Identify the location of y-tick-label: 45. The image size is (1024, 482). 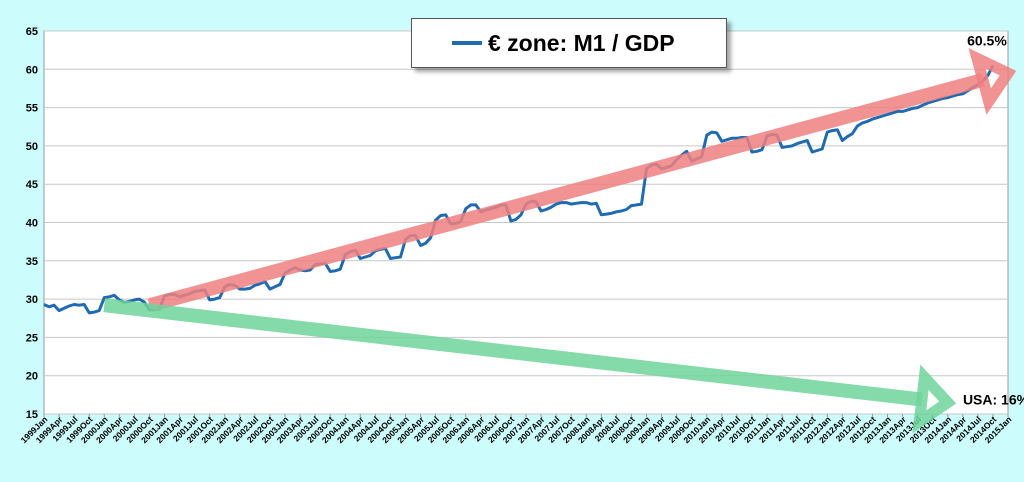
(32, 185).